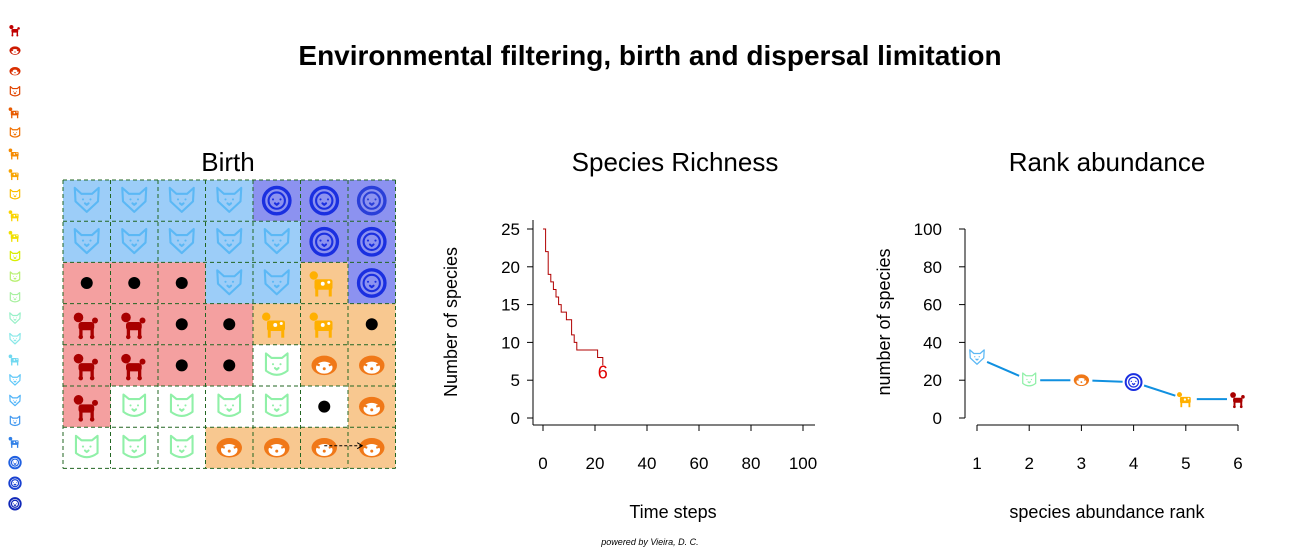 This screenshot has width=1300, height=550. Describe the element at coordinates (15, 462) in the screenshot. I see `strip-species-22-icon` at that location.